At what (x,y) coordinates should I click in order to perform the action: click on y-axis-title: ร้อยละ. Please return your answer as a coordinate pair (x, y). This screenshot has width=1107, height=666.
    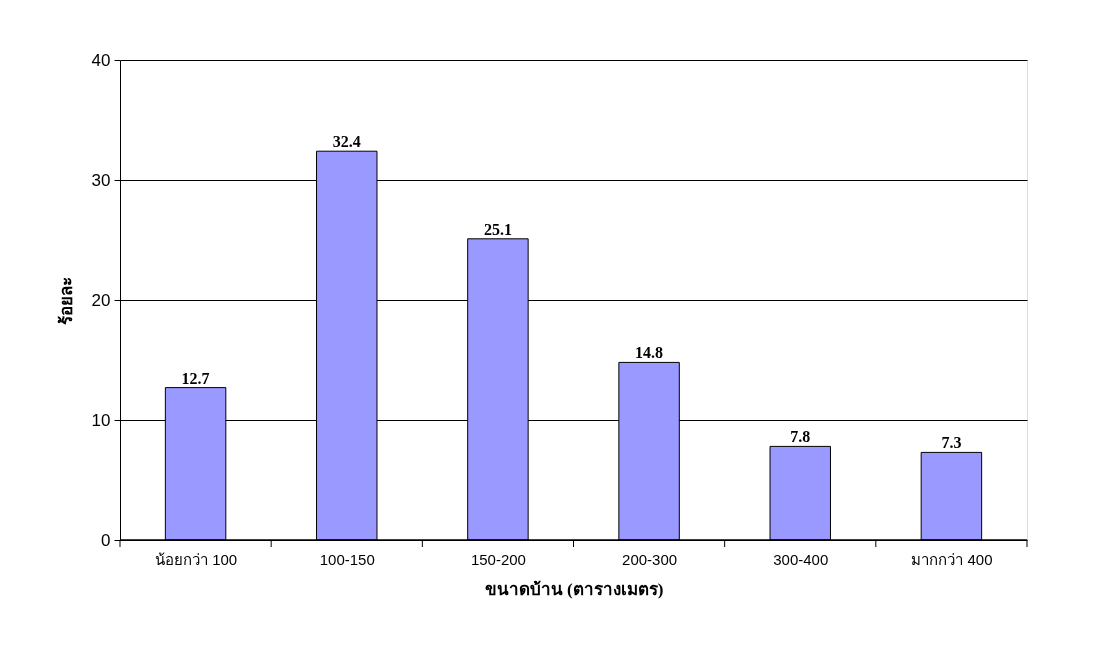
    Looking at the image, I should click on (66, 300).